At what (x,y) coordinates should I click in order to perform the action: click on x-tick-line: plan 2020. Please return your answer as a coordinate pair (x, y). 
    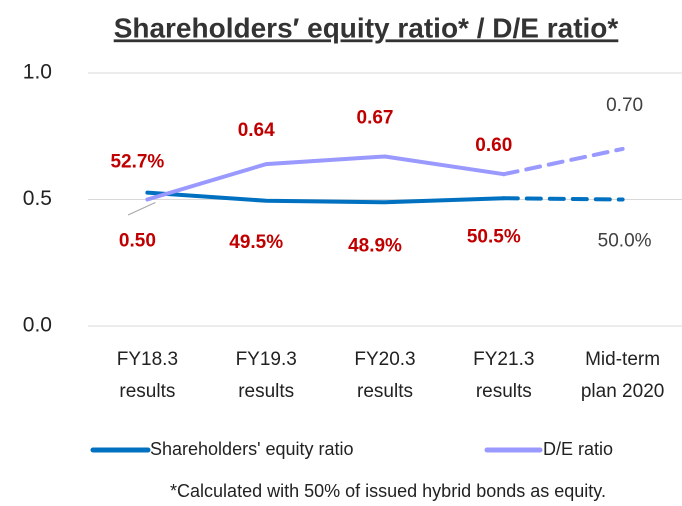
    Looking at the image, I should click on (622, 391).